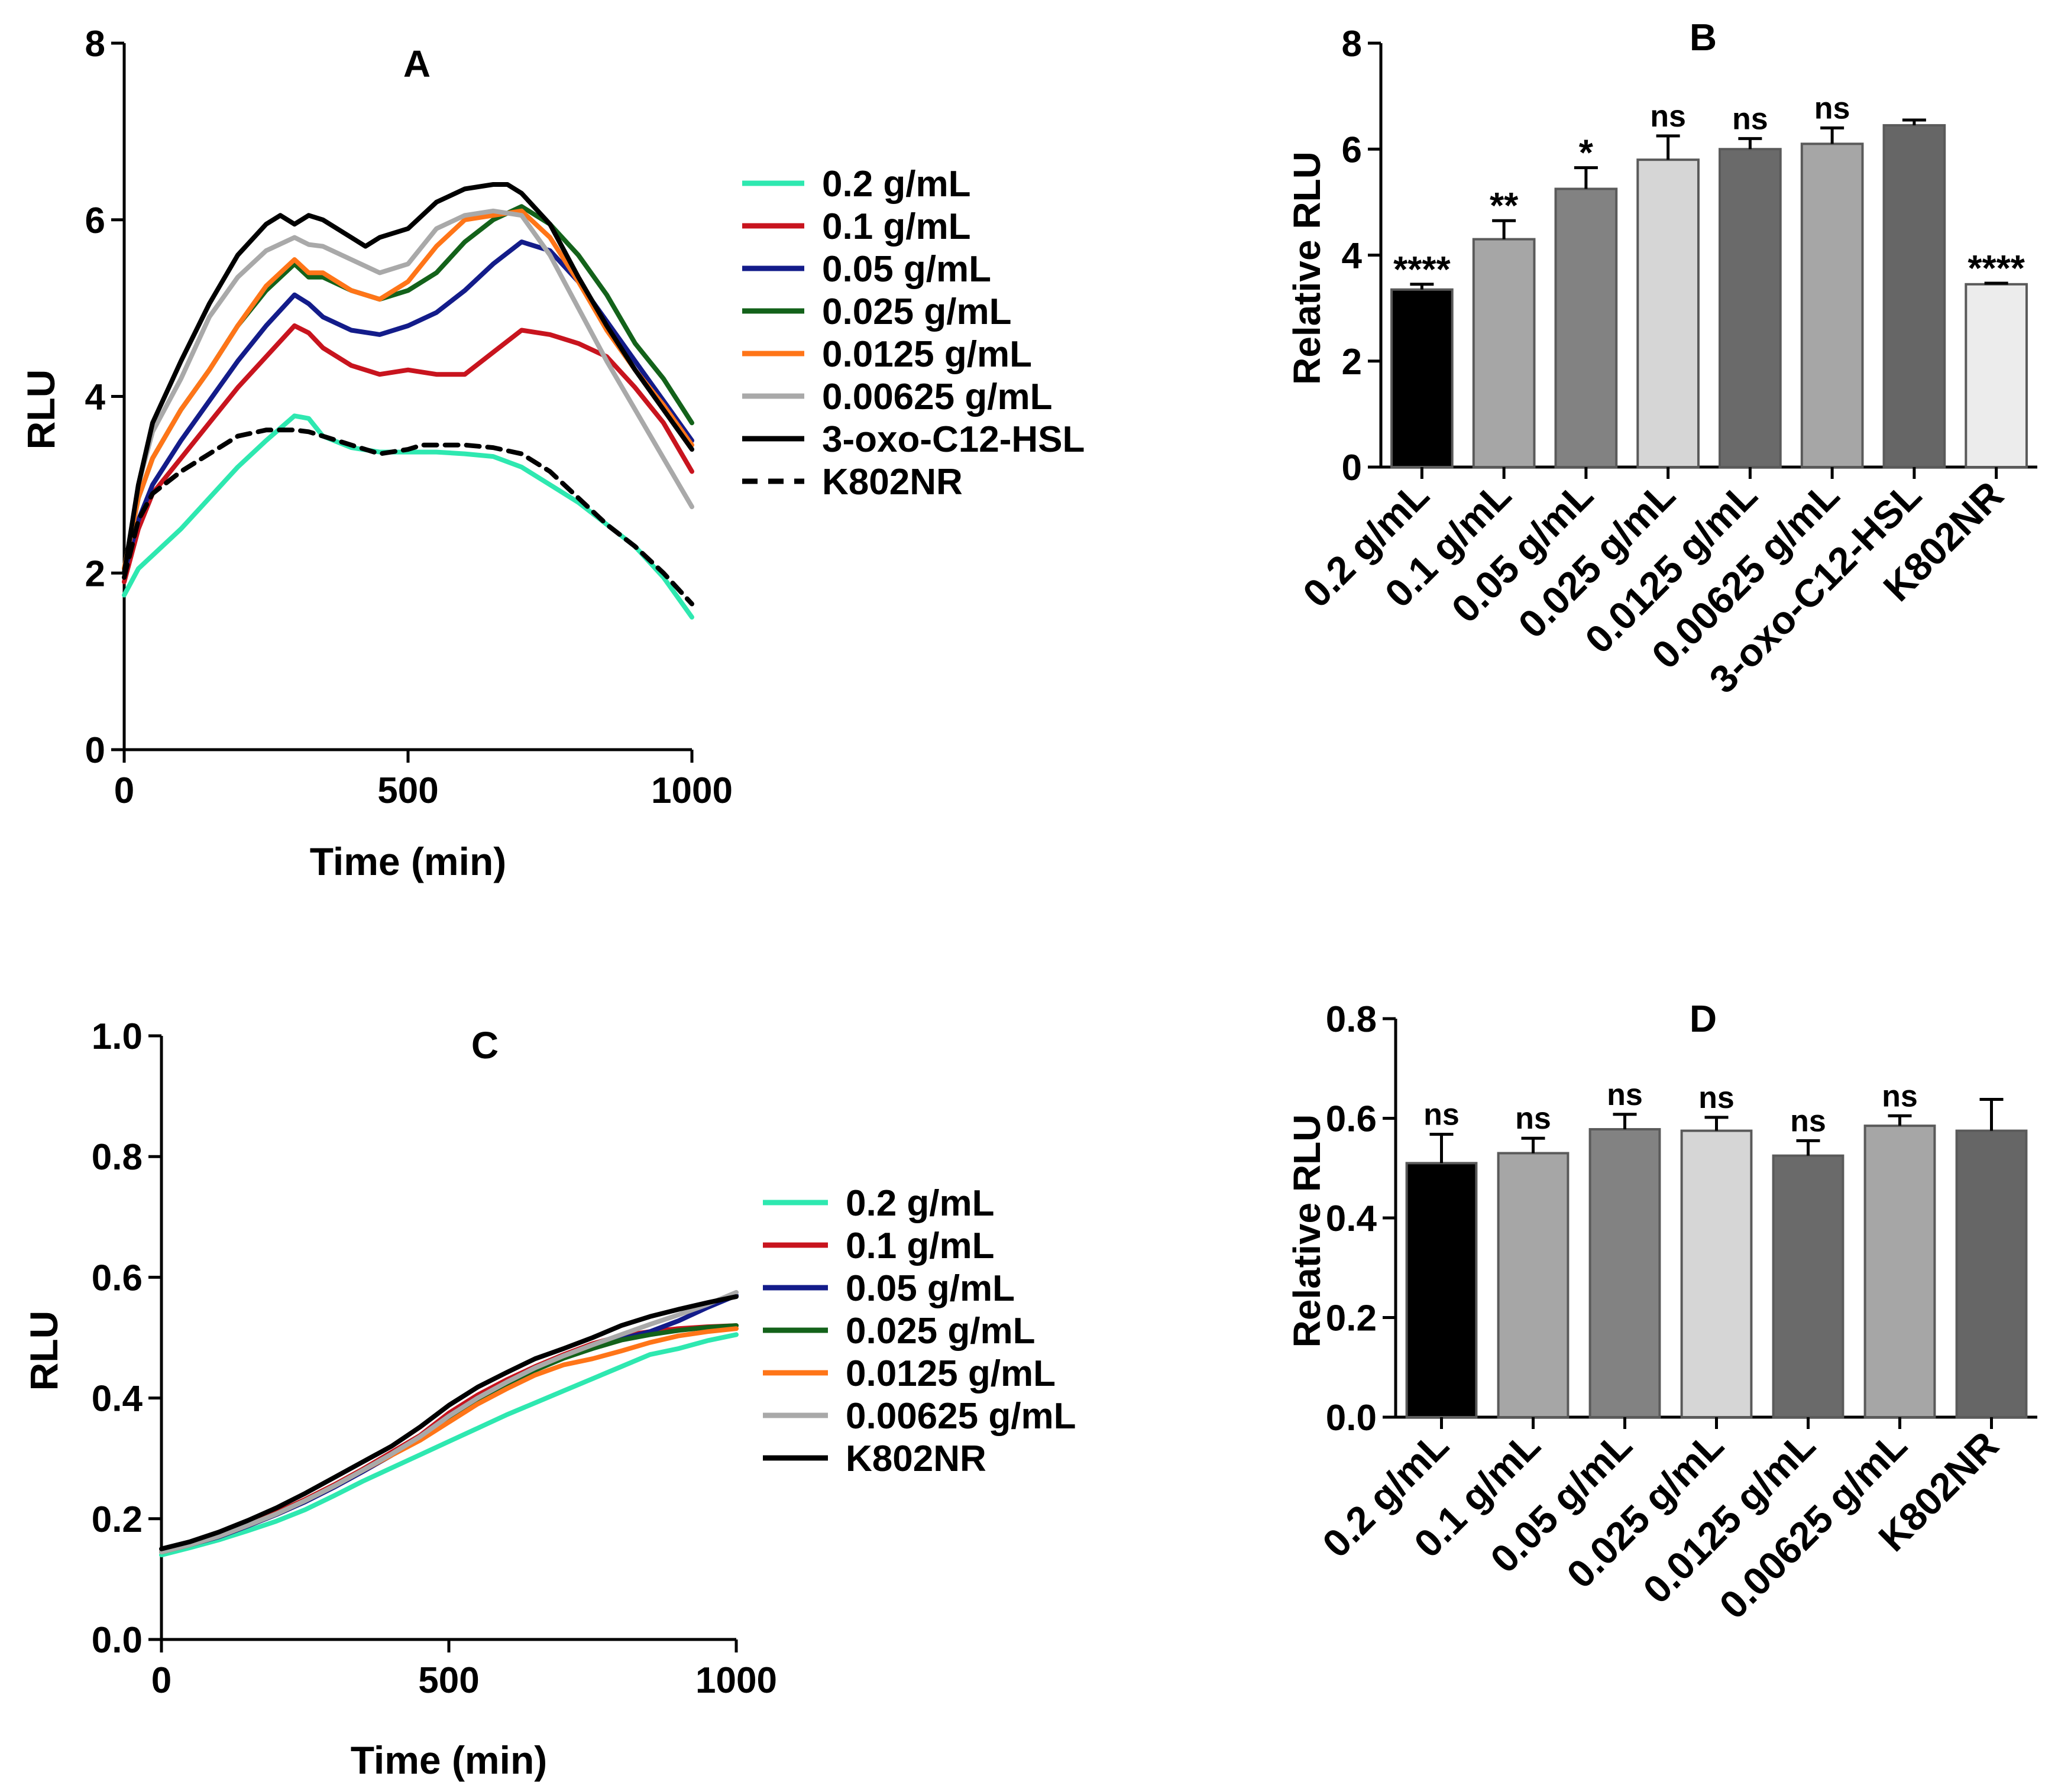  Describe the element at coordinates (1586, 153) in the screenshot. I see `significance-label: *` at that location.